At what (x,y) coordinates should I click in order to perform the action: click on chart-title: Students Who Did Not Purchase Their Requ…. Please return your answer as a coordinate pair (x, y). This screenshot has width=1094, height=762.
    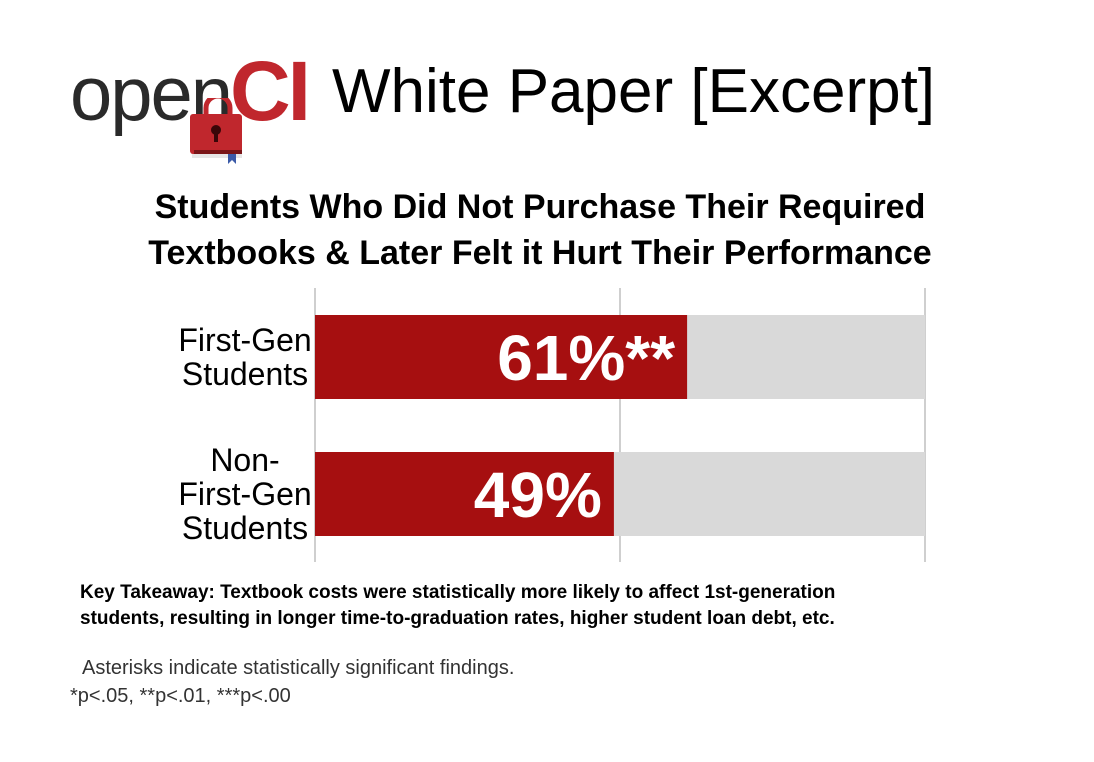
    Looking at the image, I should click on (540, 230).